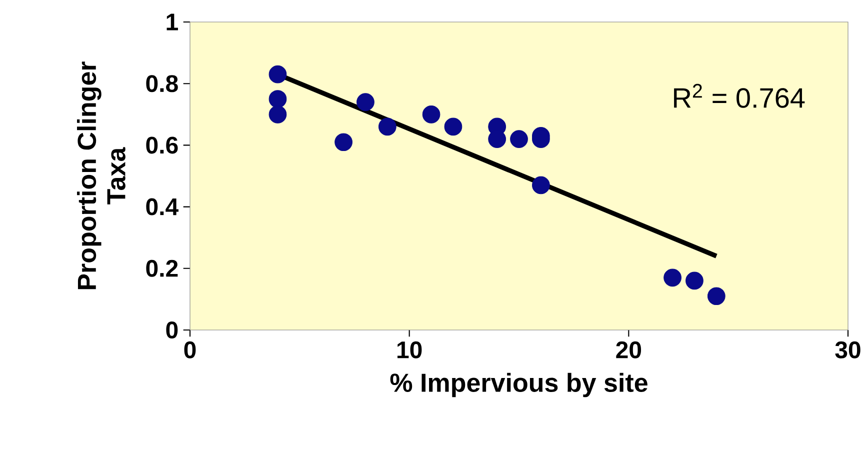 The image size is (867, 455). What do you see at coordinates (101, 176) in the screenshot?
I see `y-axis-title: Proportion Clinger Taxa` at bounding box center [101, 176].